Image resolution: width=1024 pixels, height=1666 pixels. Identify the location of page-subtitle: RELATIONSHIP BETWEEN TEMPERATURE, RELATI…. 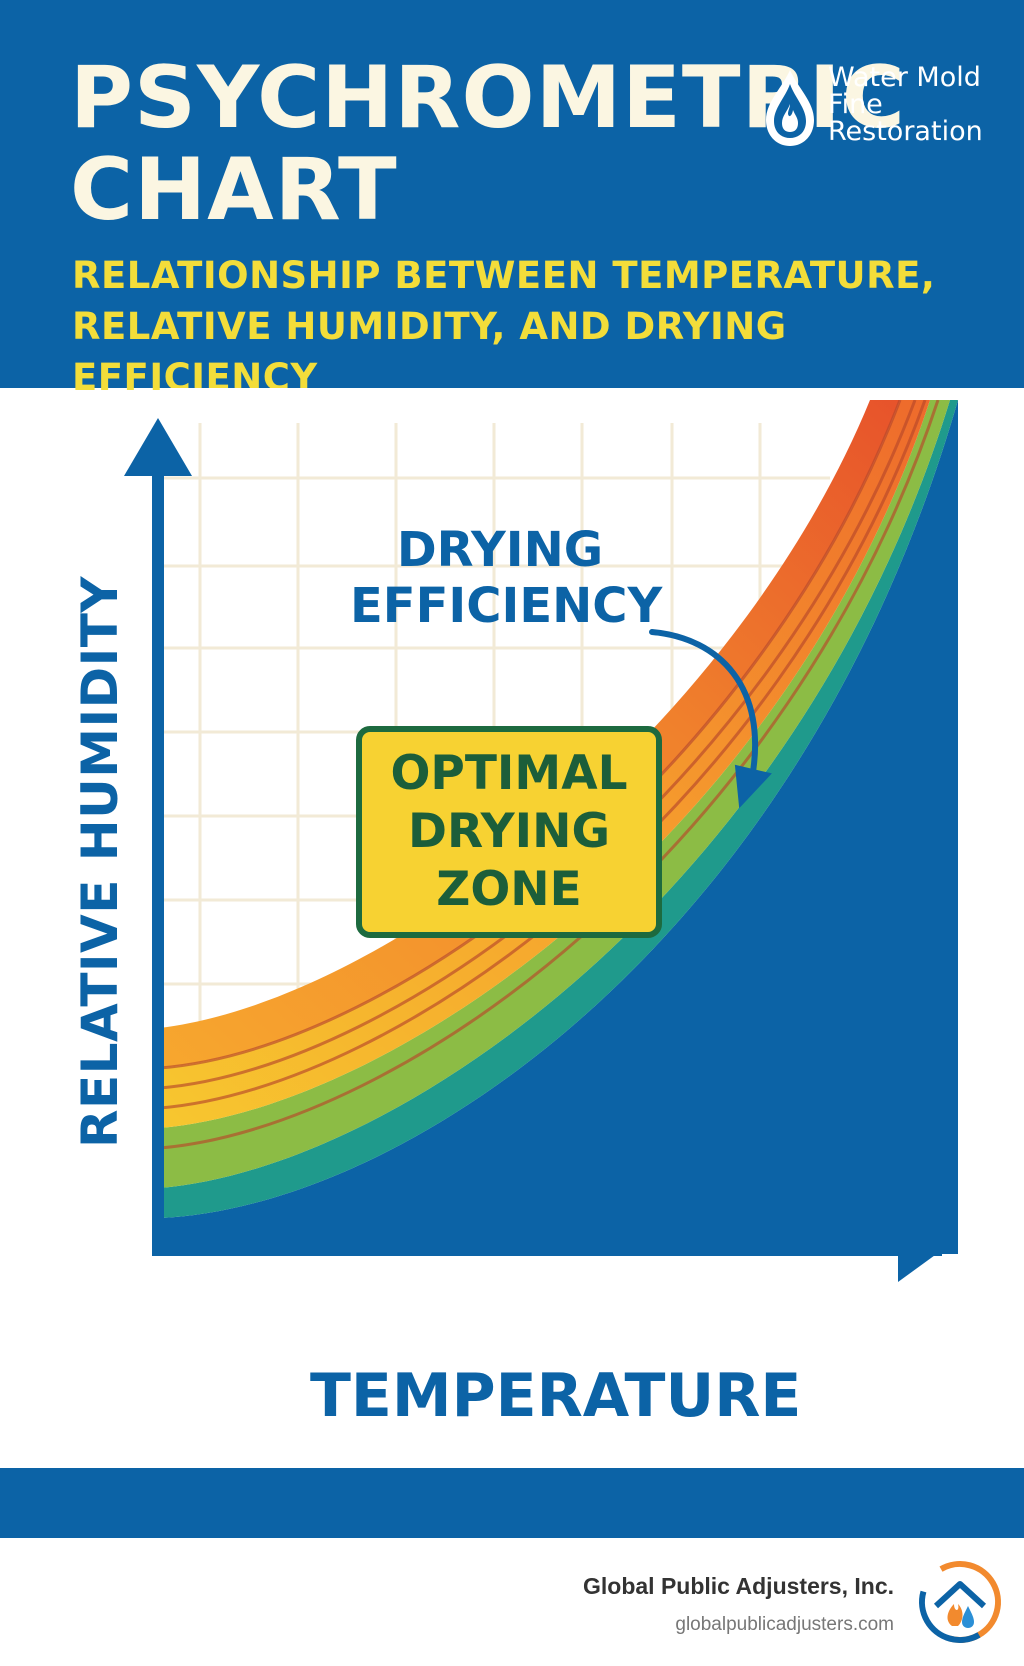
(548, 326).